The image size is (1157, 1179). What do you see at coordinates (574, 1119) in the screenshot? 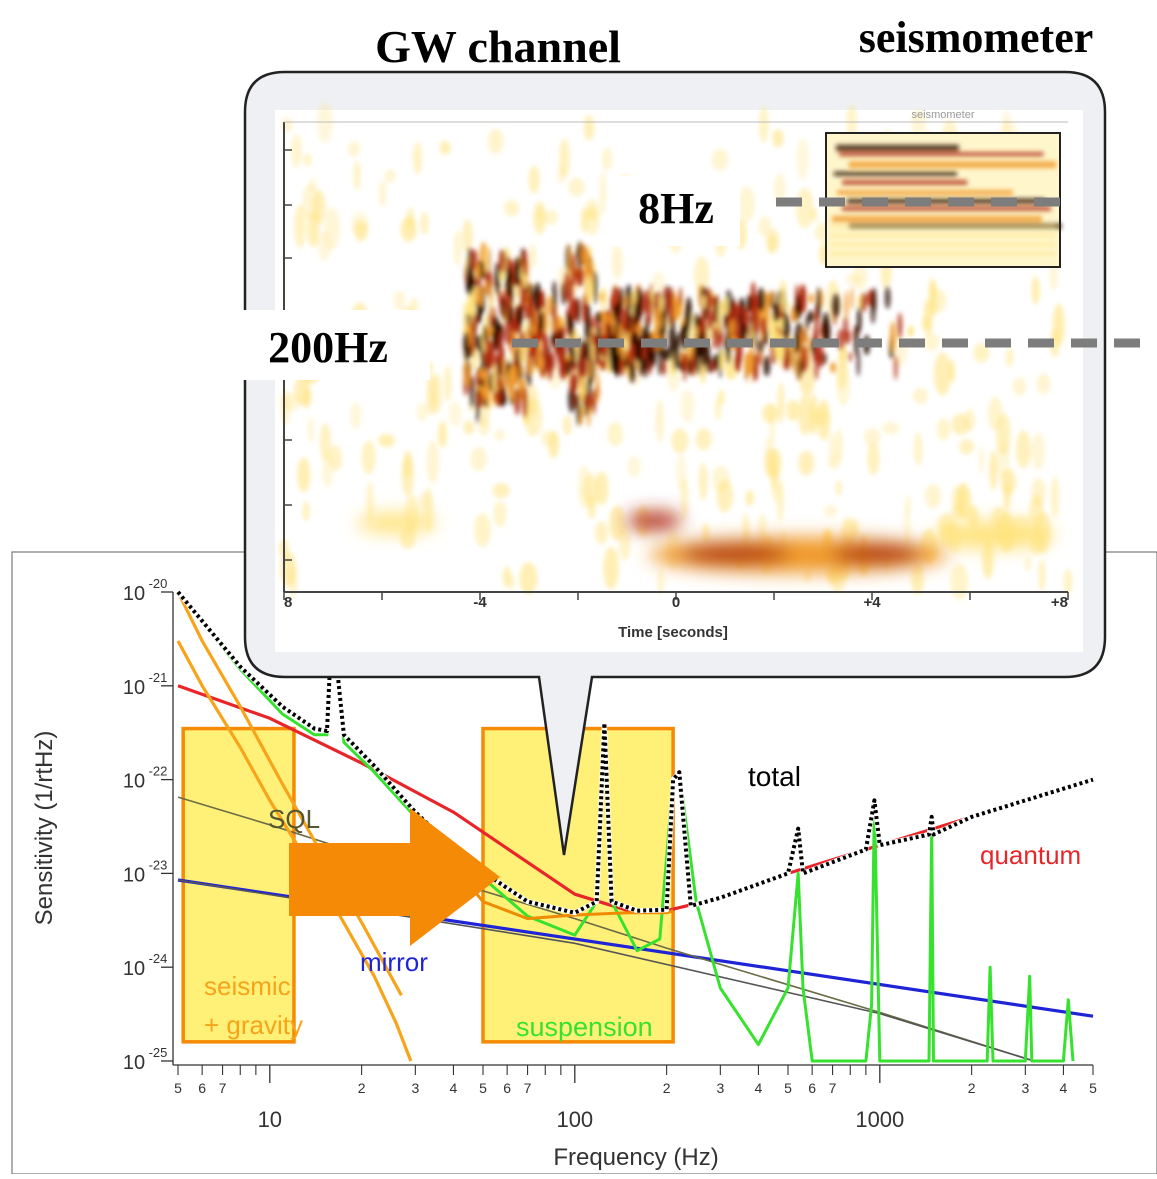
I see `x-tick-label: 100` at bounding box center [574, 1119].